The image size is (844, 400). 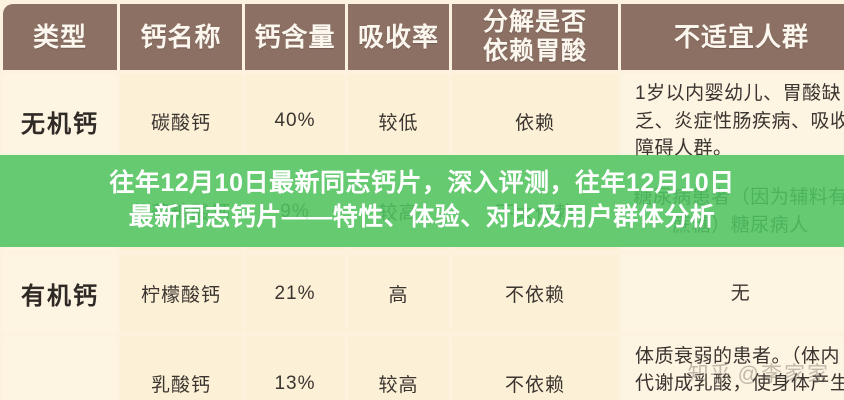 What do you see at coordinates (398, 121) in the screenshot?
I see `cell-absorption: 较低` at bounding box center [398, 121].